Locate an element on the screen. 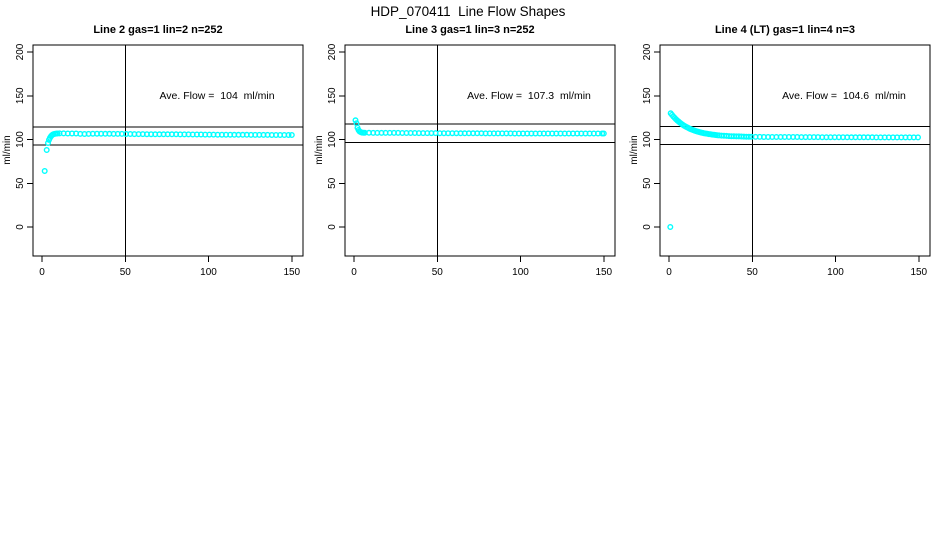 The height and width of the screenshot is (540, 936). ave-flow-annotation: Ave. Flow = 107.3 ml/min is located at coordinates (529, 96).